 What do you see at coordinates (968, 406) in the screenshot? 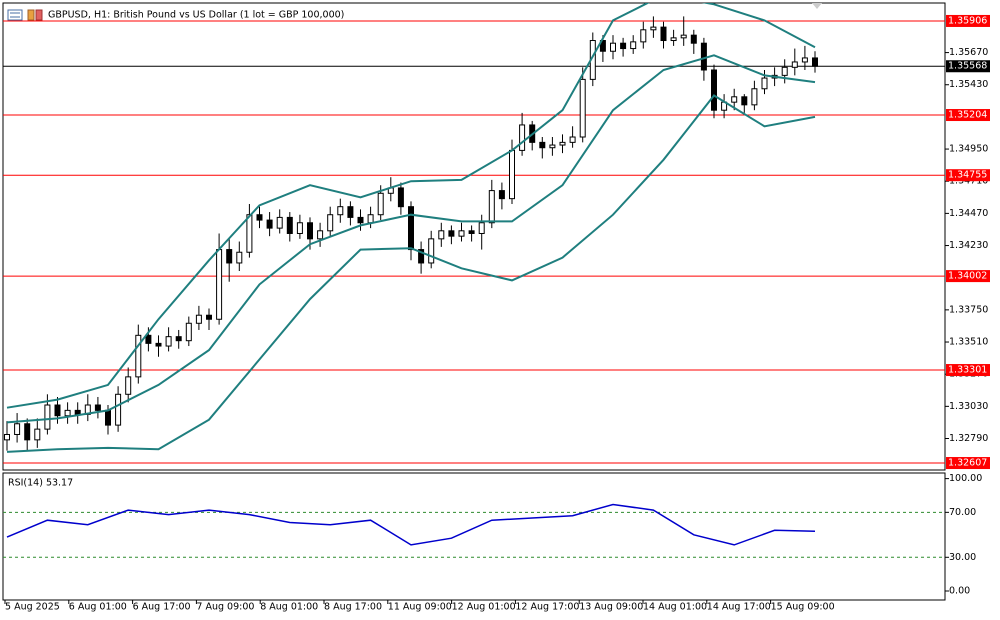
I see `y-tick-label: 1.33030` at bounding box center [968, 406].